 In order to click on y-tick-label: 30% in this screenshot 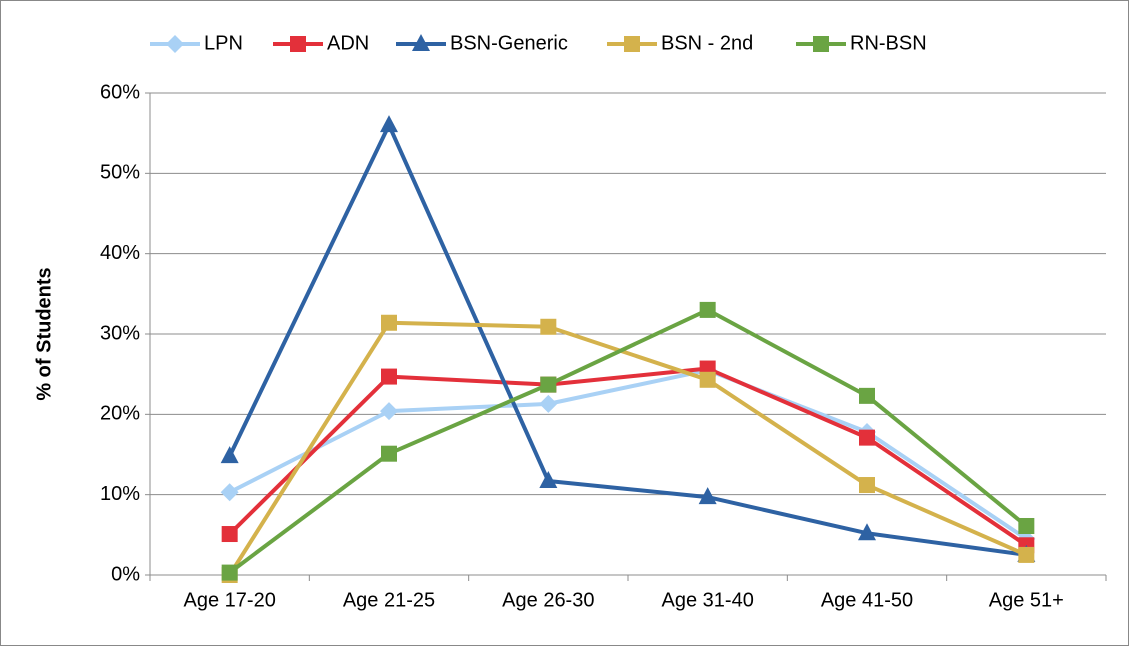, I will do `click(120, 333)`.